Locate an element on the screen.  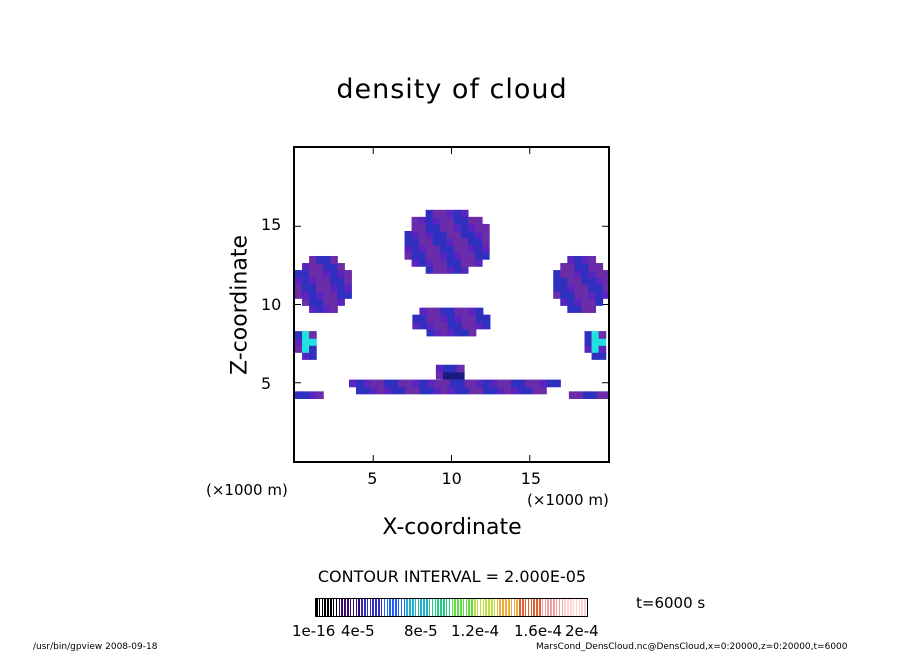
cloud-region-left-band is located at coordinates (309, 395).